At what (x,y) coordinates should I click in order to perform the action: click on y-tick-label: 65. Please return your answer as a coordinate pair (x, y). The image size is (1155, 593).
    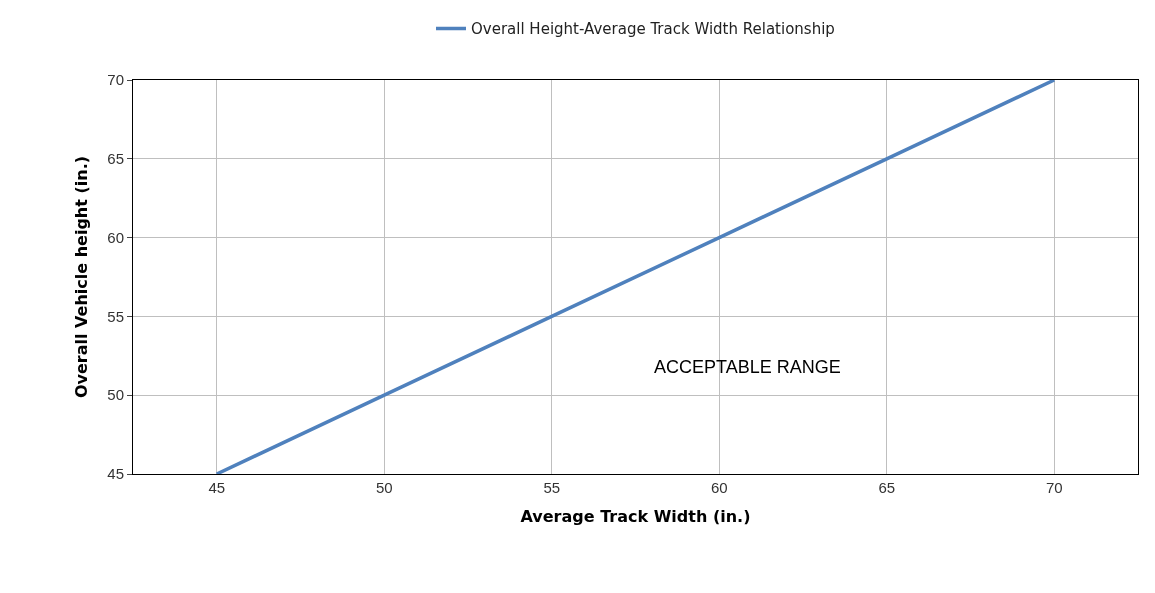
    Looking at the image, I should click on (115, 159).